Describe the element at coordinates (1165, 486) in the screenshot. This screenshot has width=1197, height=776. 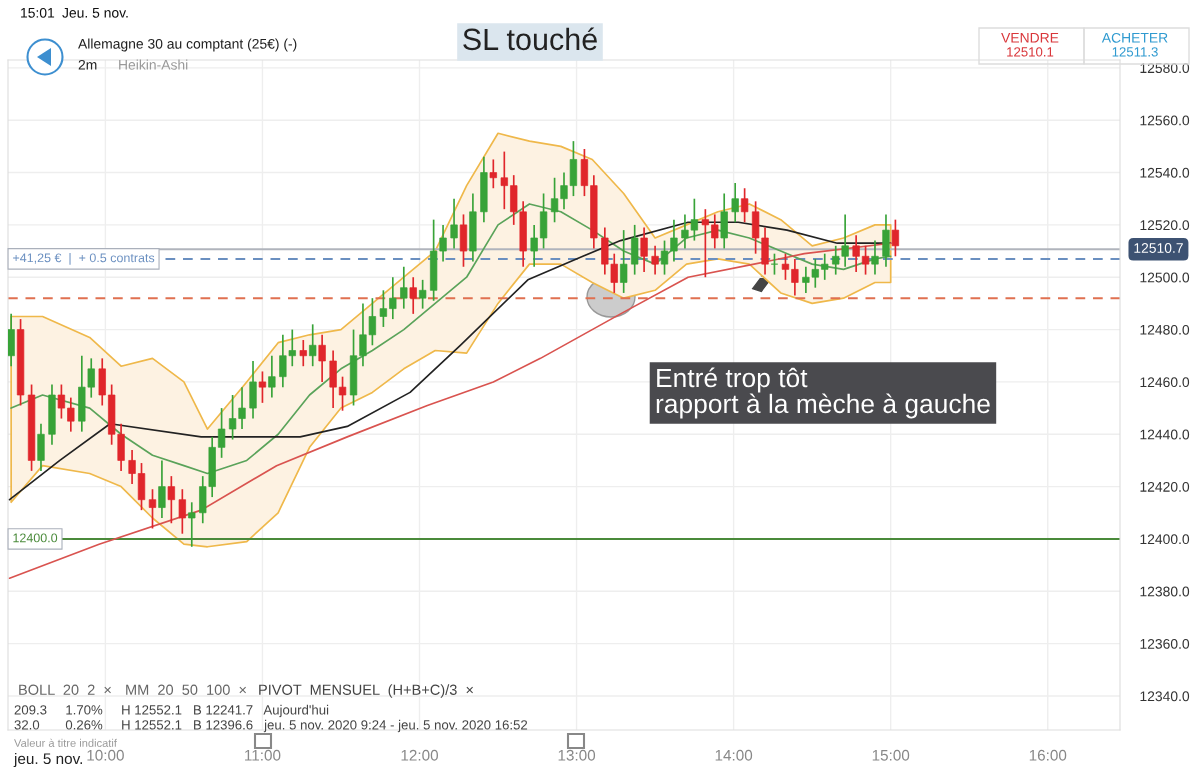
I see `y-tick-label: 12420.0` at that location.